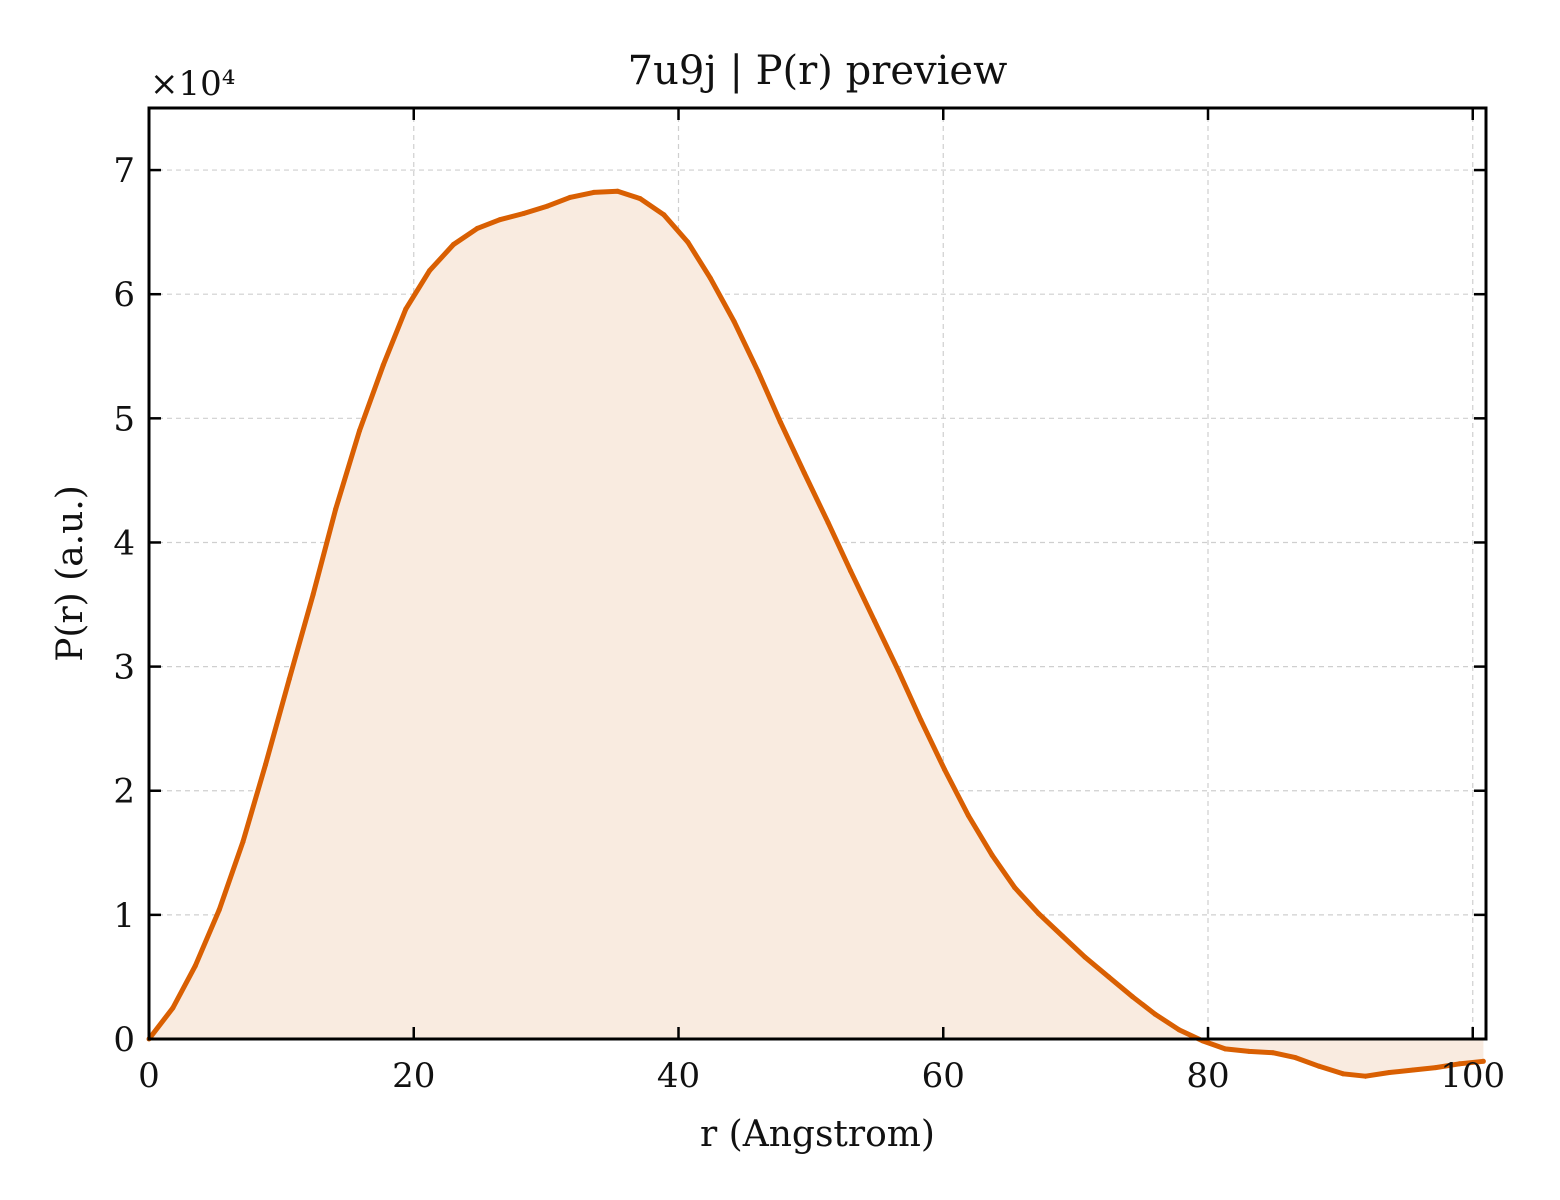 The image size is (1560, 1200). Describe the element at coordinates (124, 171) in the screenshot. I see `y-tick-label: 7` at that location.